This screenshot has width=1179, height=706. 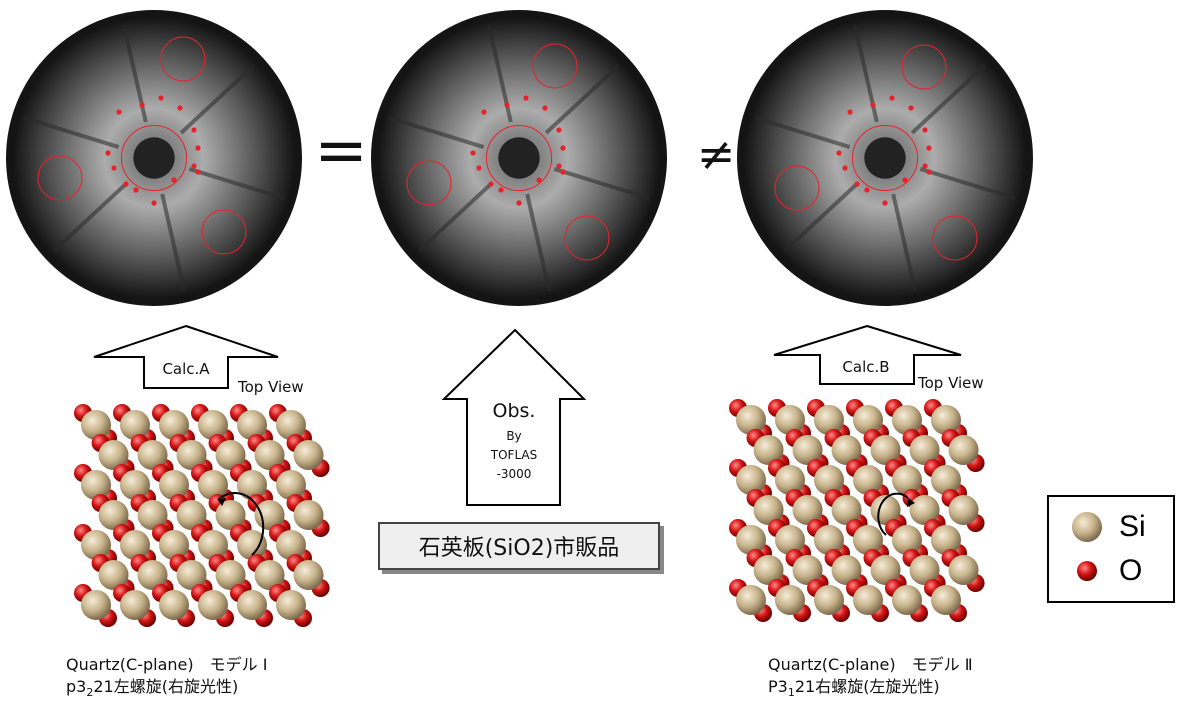 What do you see at coordinates (1107, 527) in the screenshot?
I see `legend-item-si: Si` at bounding box center [1107, 527].